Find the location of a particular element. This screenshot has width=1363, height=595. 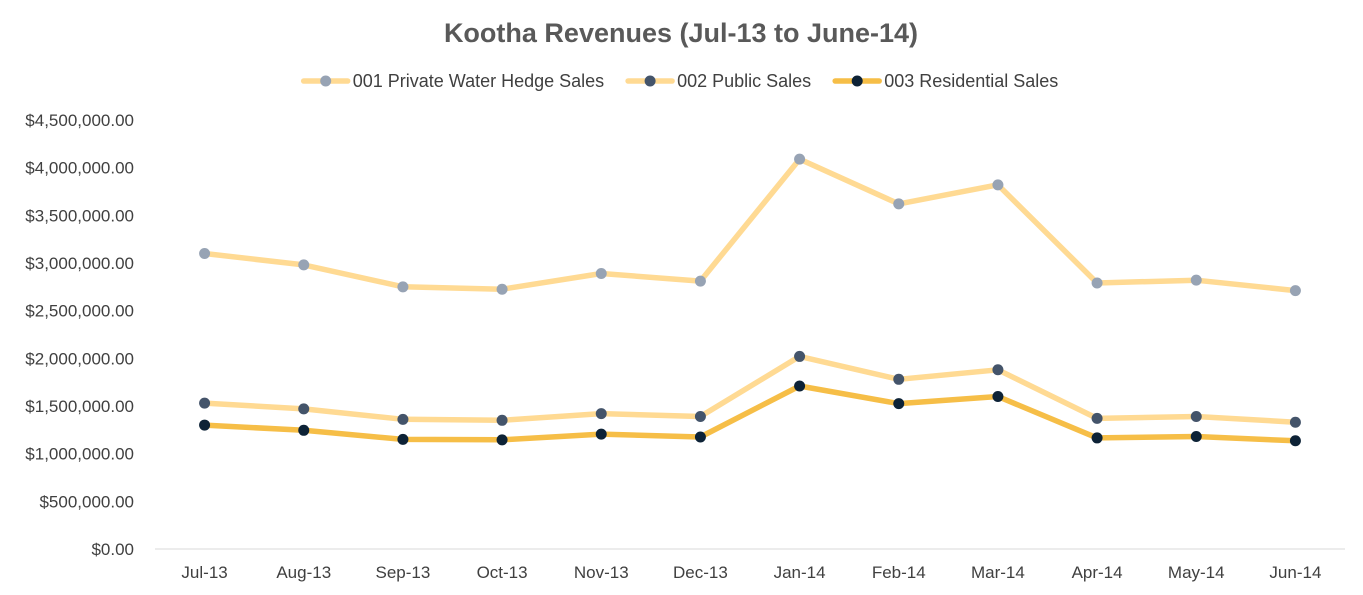

y-tick-label: $3,500,000.00 is located at coordinates (79, 215).